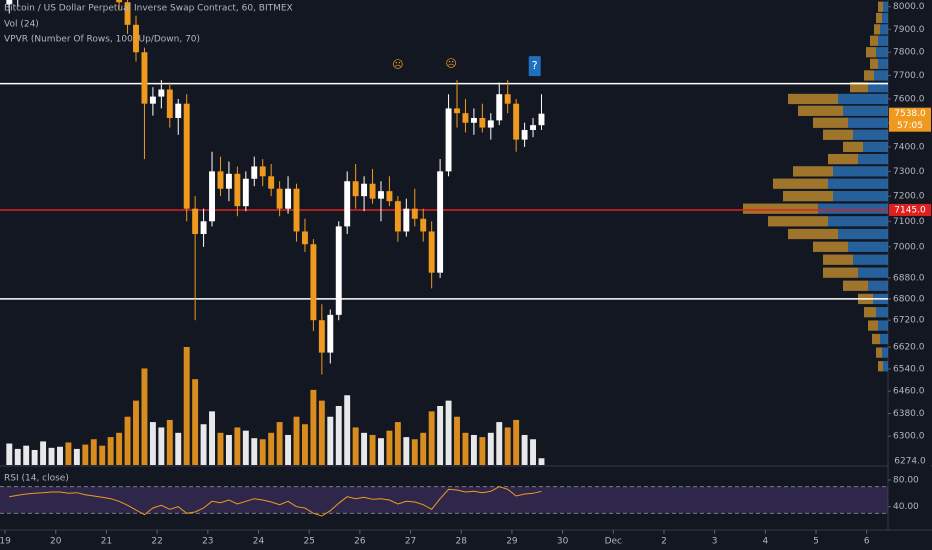 This screenshot has height=550, width=932. What do you see at coordinates (909, 414) in the screenshot?
I see `y-tick-label: 6380.0` at bounding box center [909, 414].